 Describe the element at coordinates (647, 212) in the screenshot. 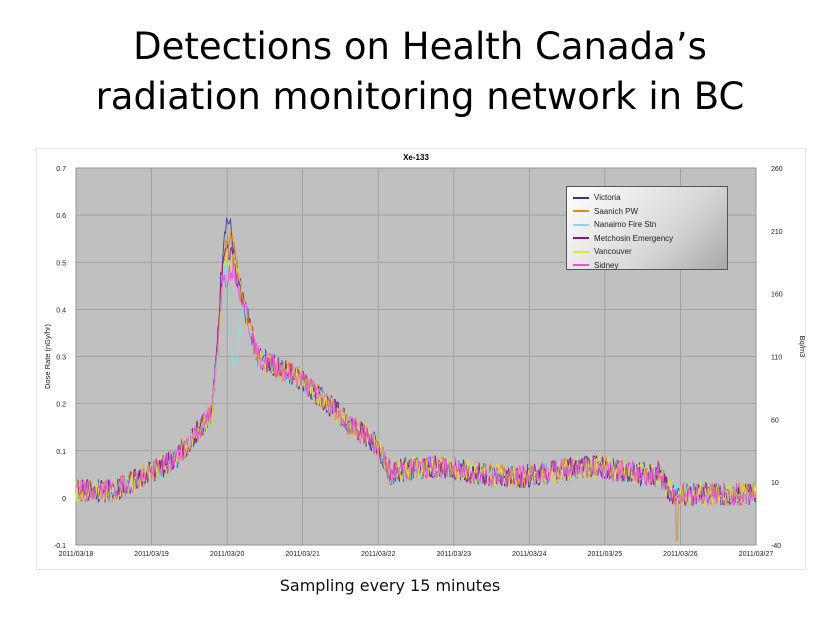

I see `legend-item: Saanich PW` at that location.